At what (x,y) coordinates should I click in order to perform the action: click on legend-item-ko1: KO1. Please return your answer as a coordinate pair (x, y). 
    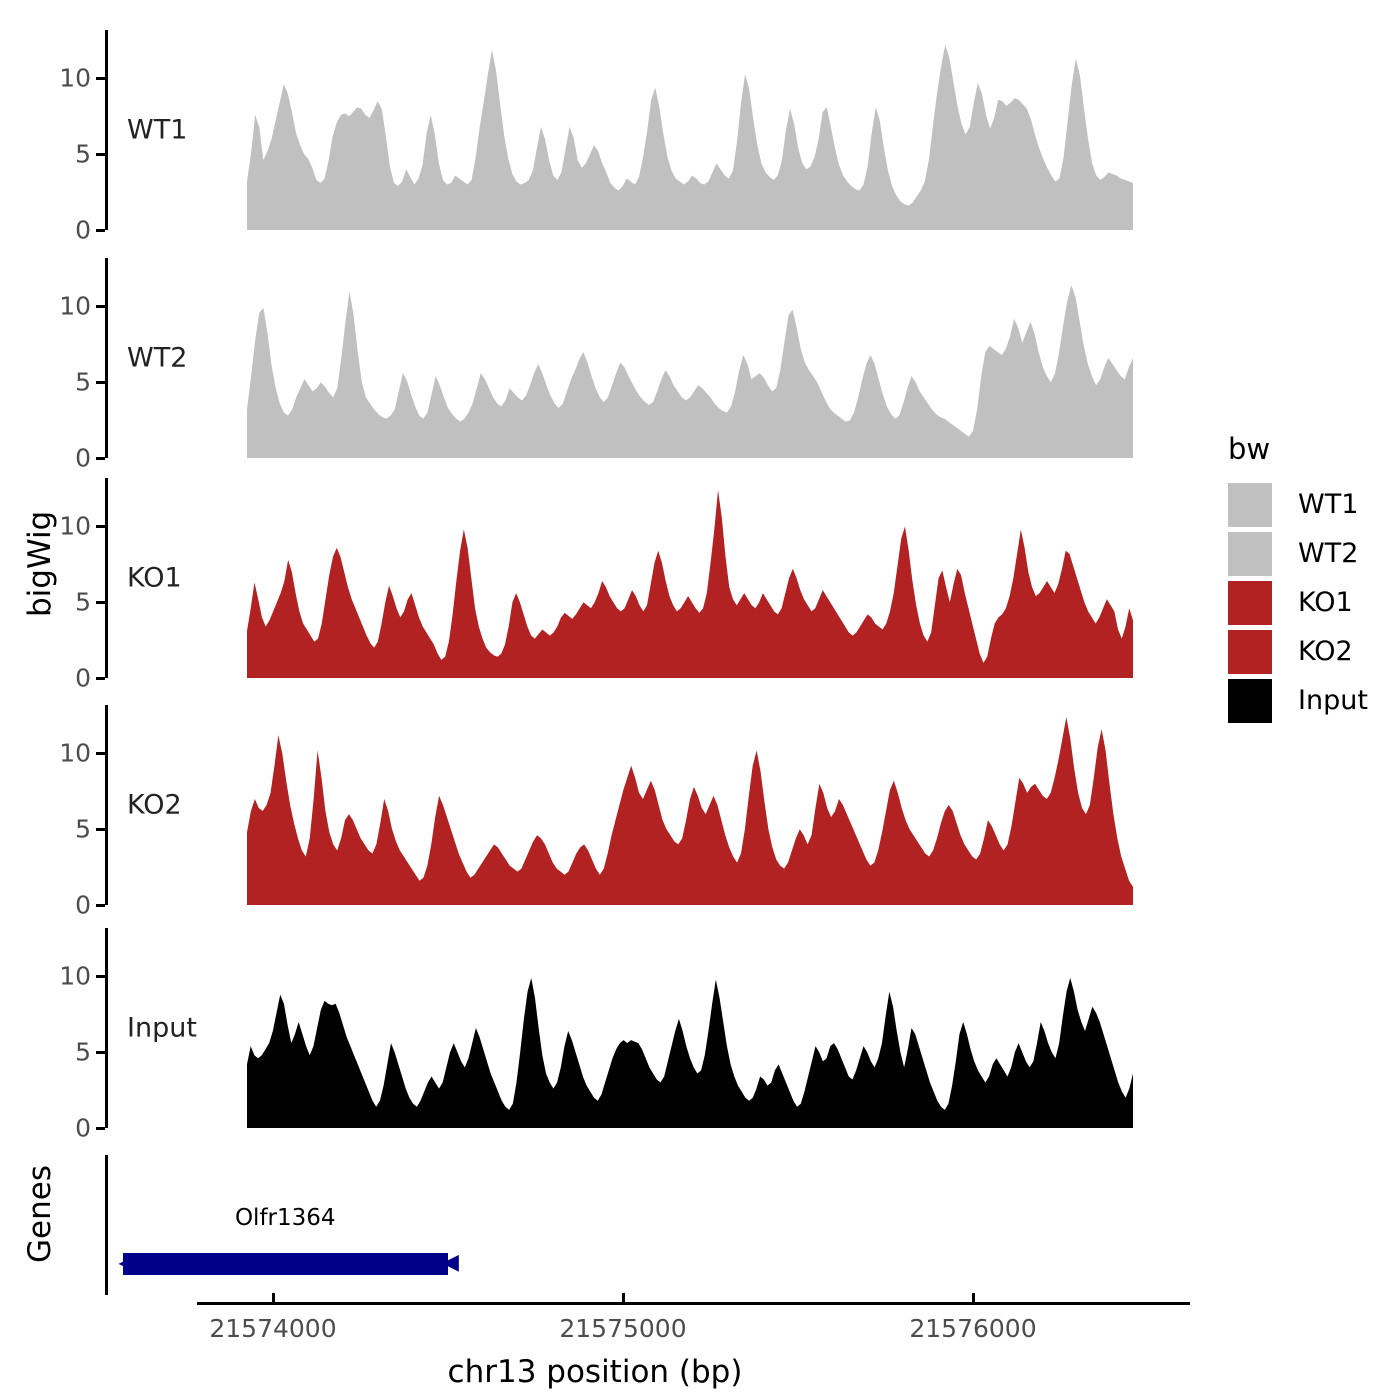
    Looking at the image, I should click on (1298, 602).